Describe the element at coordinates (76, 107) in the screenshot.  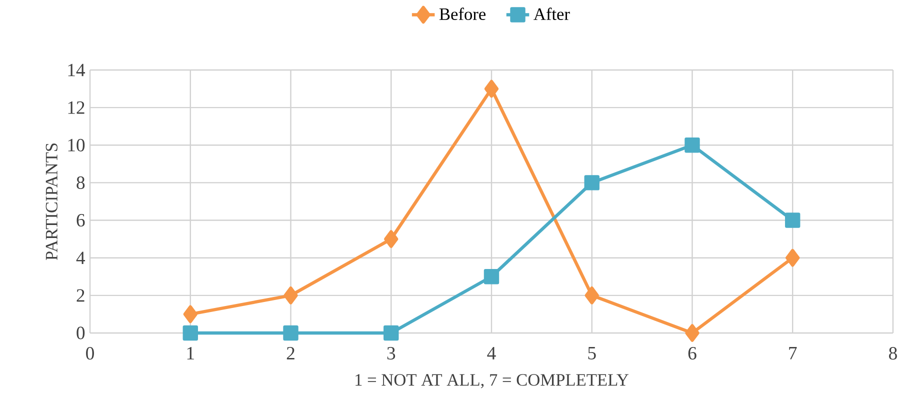
I see `y-tick-label: 12` at that location.